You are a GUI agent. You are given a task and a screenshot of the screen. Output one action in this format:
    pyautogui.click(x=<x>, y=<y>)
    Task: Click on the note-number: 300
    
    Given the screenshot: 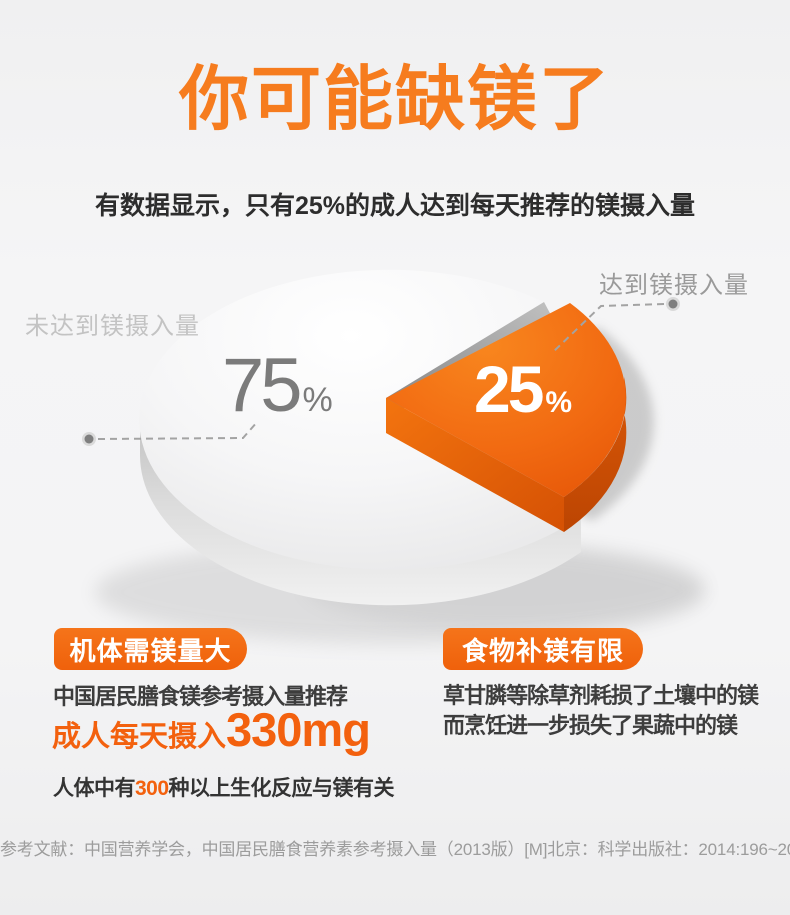 What is the action you would take?
    pyautogui.click(x=152, y=788)
    